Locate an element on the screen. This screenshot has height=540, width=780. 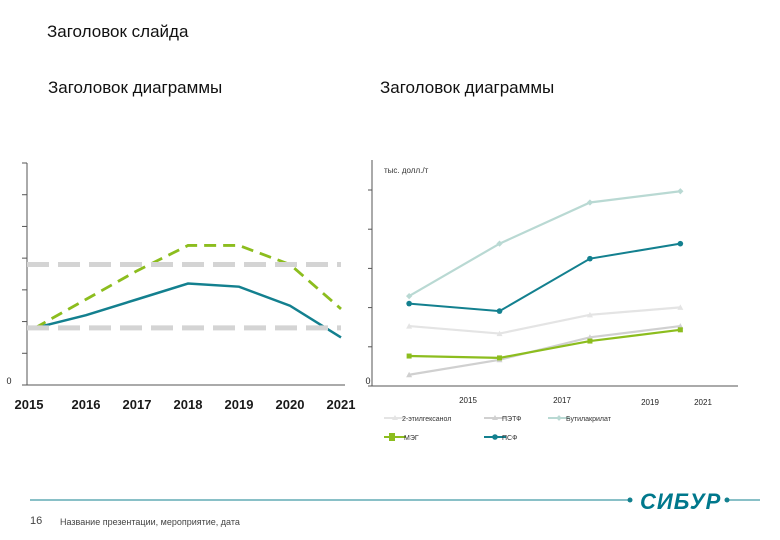
legend-label: 2-этилгексанол is located at coordinates (426, 419).